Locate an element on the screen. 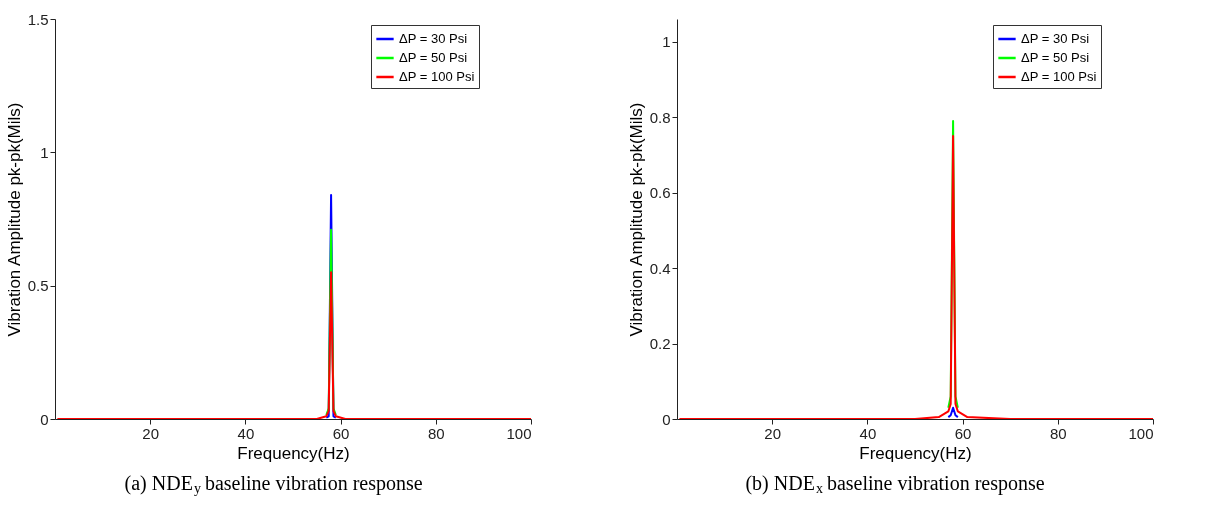 Image resolution: width=1207 pixels, height=527 pixels. y-tick-label: 0.8 is located at coordinates (660, 117).